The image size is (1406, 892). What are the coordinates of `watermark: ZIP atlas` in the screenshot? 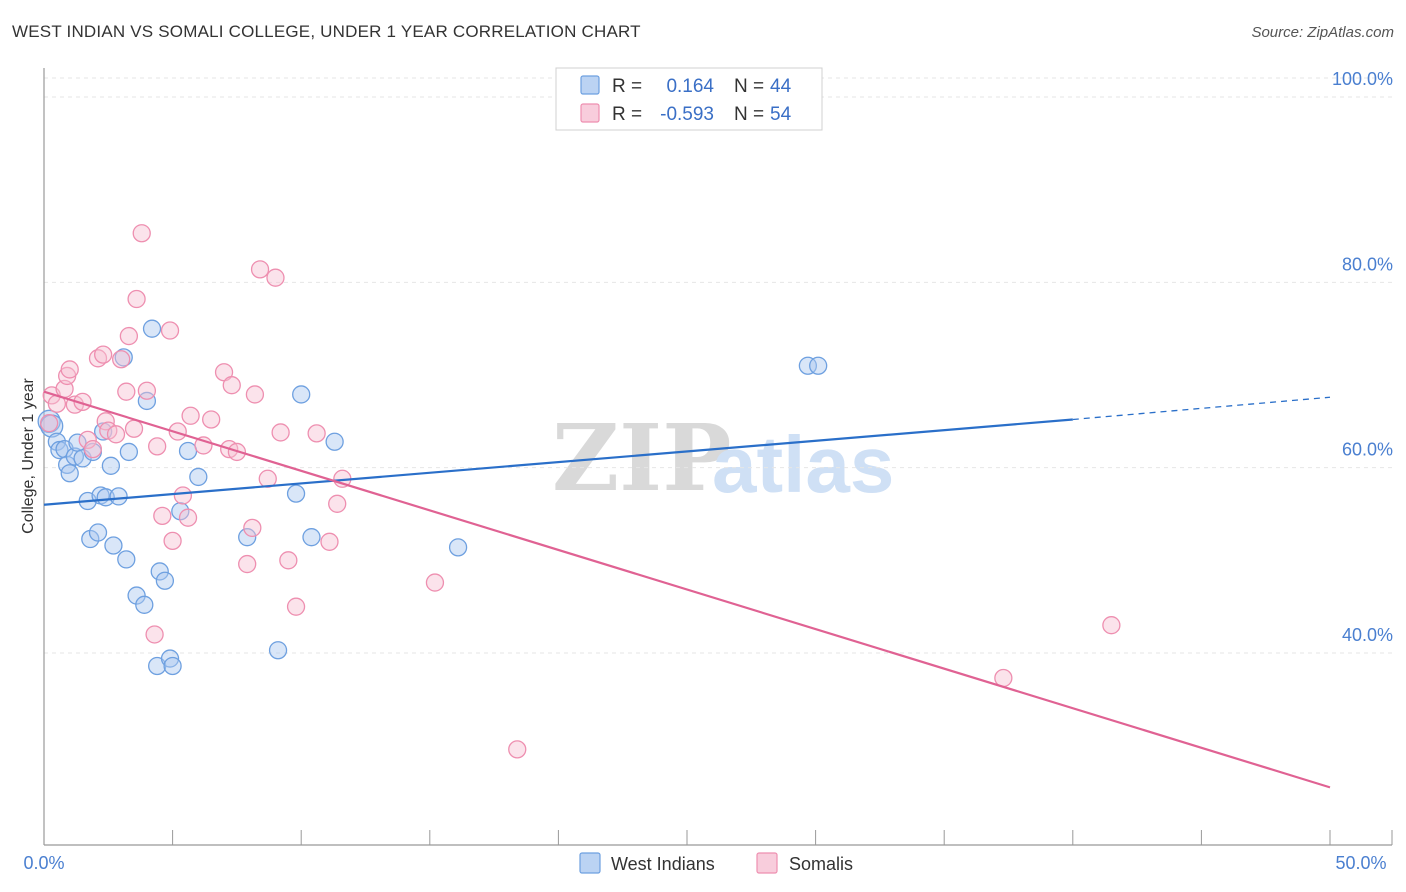 It's located at (723, 458).